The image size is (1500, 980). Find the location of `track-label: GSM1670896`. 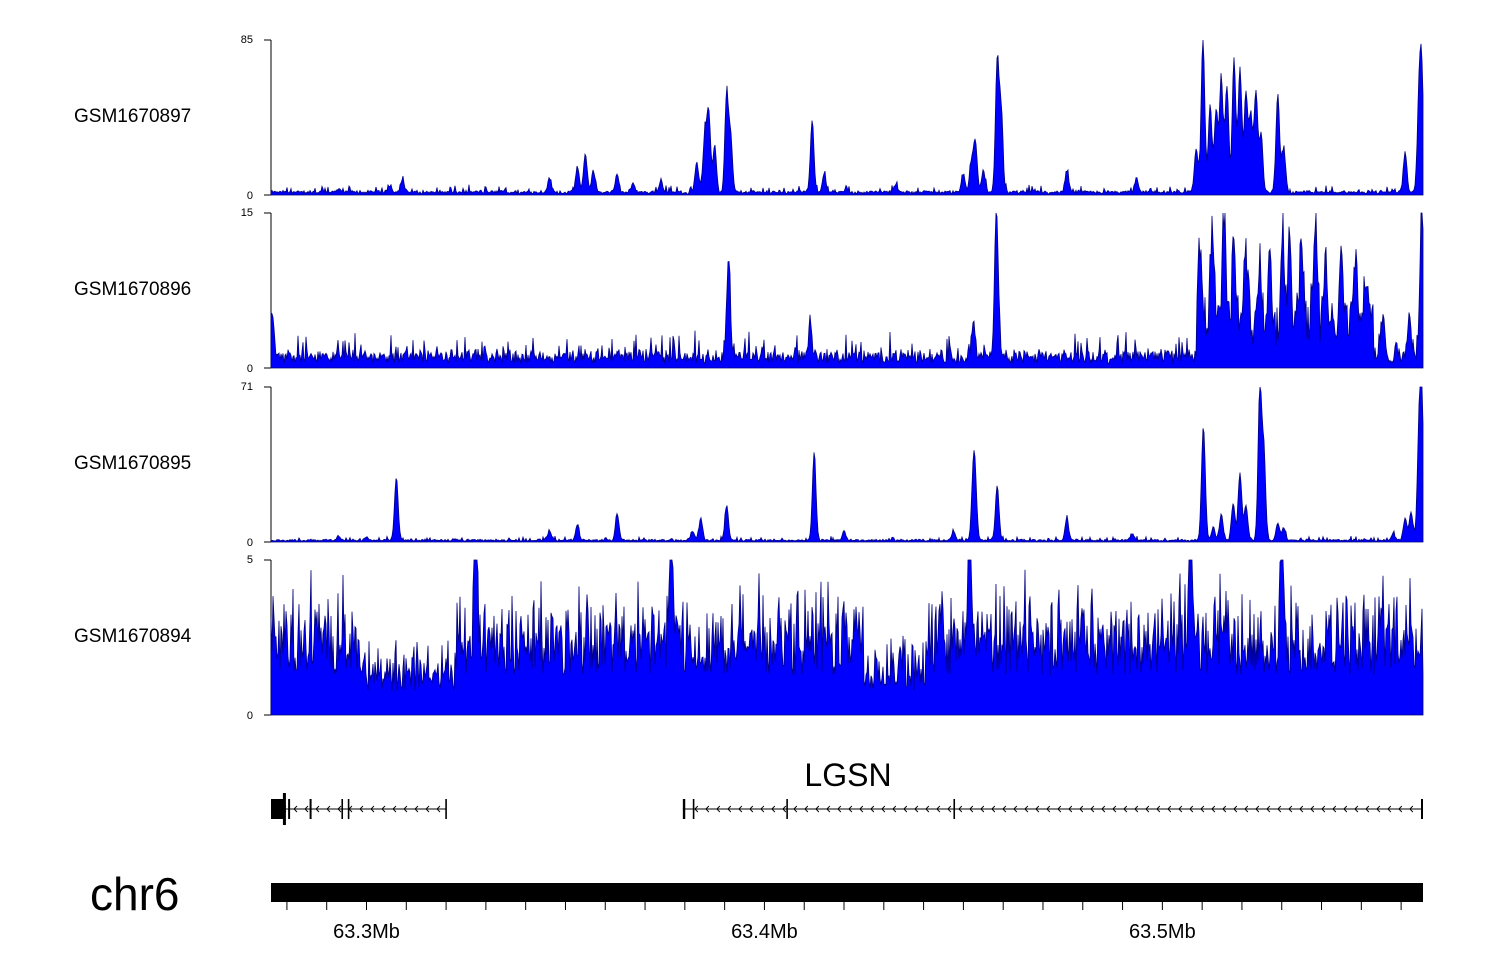

track-label: GSM1670896 is located at coordinates (132, 289).